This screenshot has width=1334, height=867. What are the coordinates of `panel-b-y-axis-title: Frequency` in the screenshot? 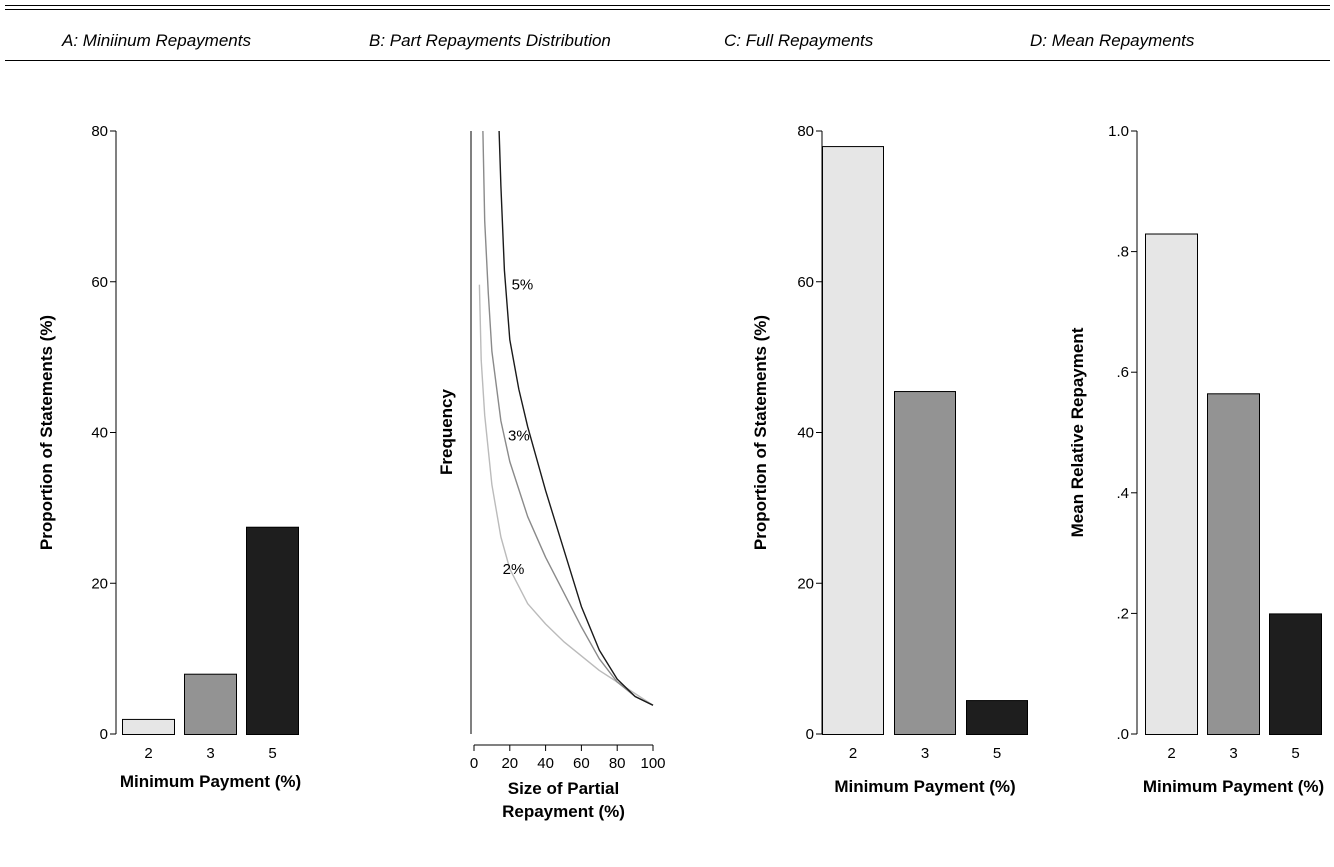 It's located at (446, 431).